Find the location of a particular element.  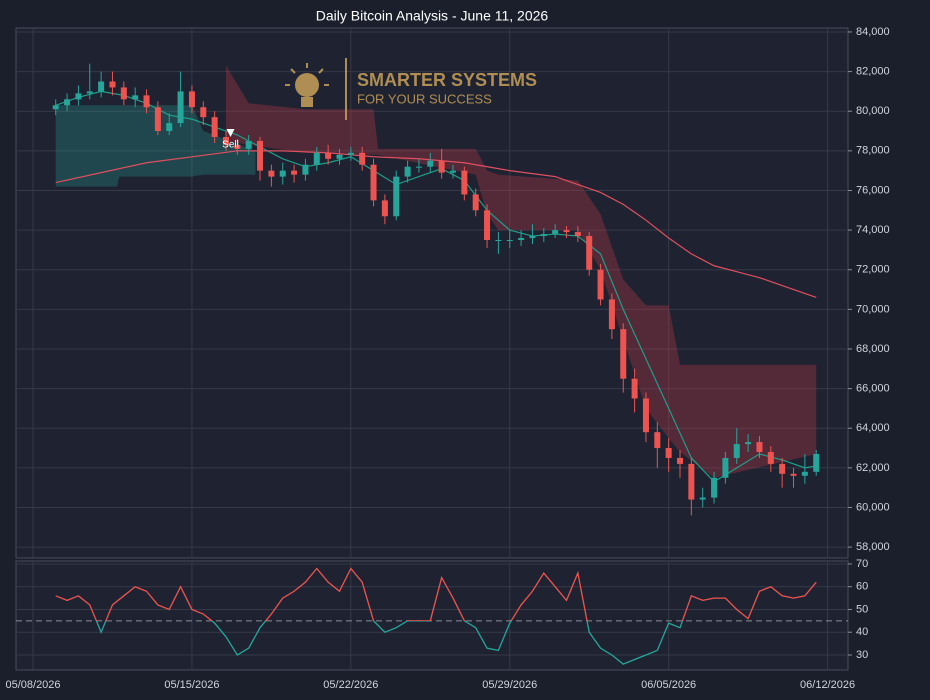

x-tick-label: 05/22/2026 is located at coordinates (350, 685).